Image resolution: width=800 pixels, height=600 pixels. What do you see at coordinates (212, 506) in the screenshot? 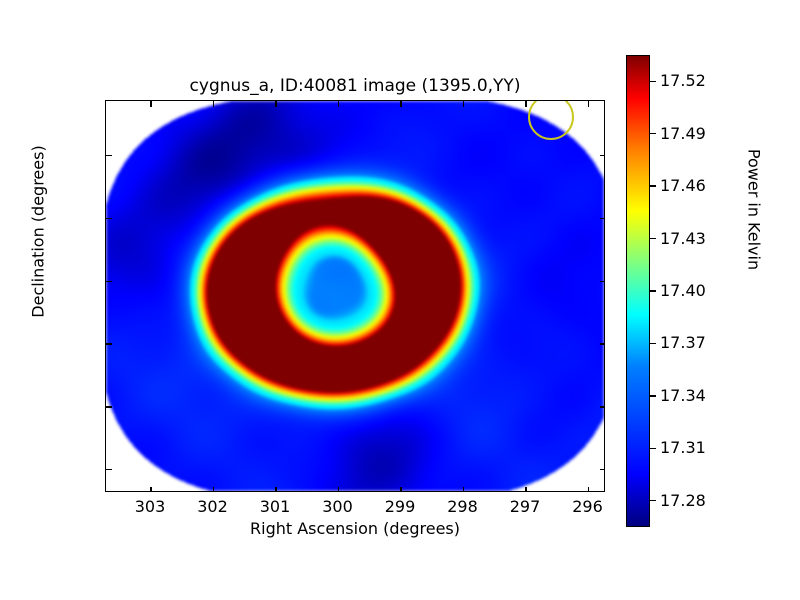
I see `x-tick-label: 302` at bounding box center [212, 506].